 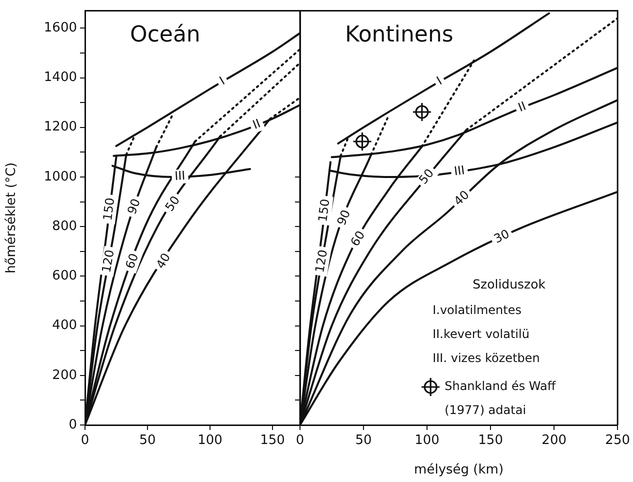 What do you see at coordinates (60, 127) in the screenshot?
I see `y-tick-label: 1200` at bounding box center [60, 127].